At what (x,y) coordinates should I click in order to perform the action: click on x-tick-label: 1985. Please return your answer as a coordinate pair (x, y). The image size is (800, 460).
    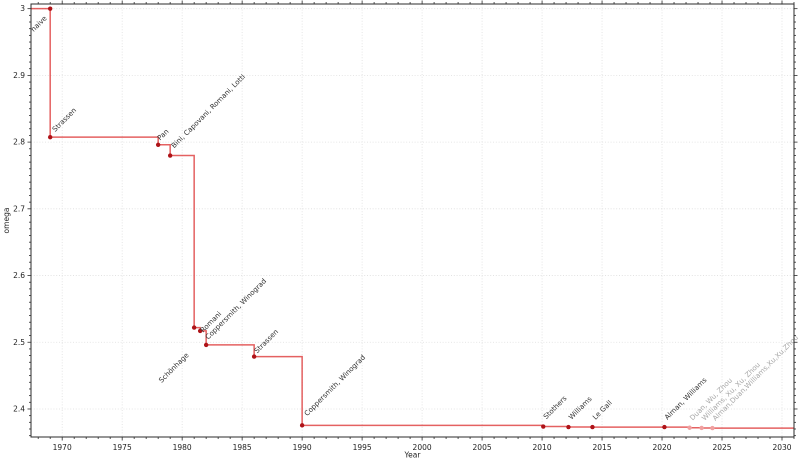
    Looking at the image, I should click on (242, 447).